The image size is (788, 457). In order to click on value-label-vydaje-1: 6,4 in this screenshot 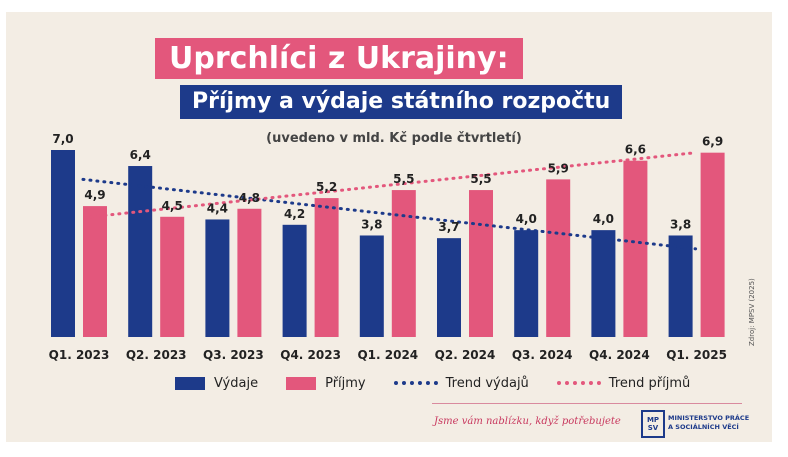, I will do `click(140, 155)`.